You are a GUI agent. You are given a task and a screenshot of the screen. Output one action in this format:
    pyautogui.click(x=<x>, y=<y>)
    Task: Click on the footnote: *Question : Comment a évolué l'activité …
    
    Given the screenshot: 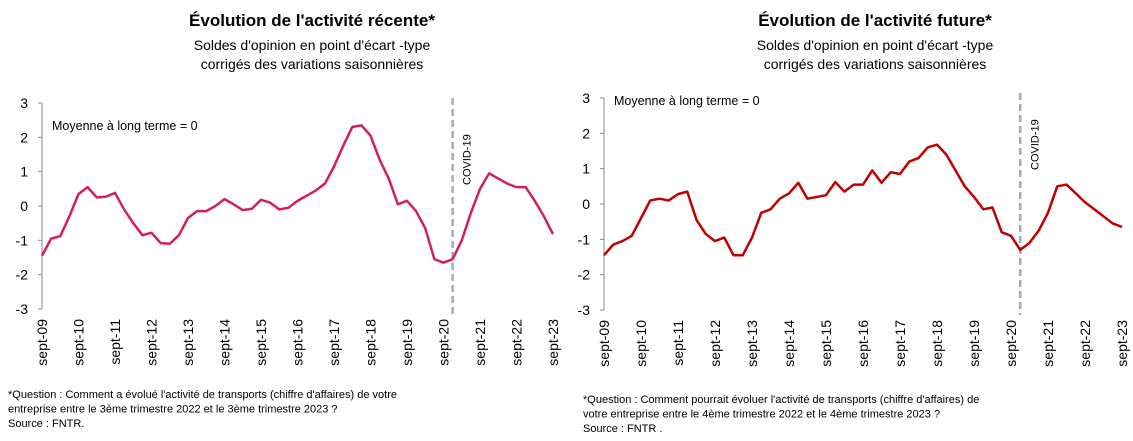 What is the action you would take?
    pyautogui.click(x=202, y=395)
    